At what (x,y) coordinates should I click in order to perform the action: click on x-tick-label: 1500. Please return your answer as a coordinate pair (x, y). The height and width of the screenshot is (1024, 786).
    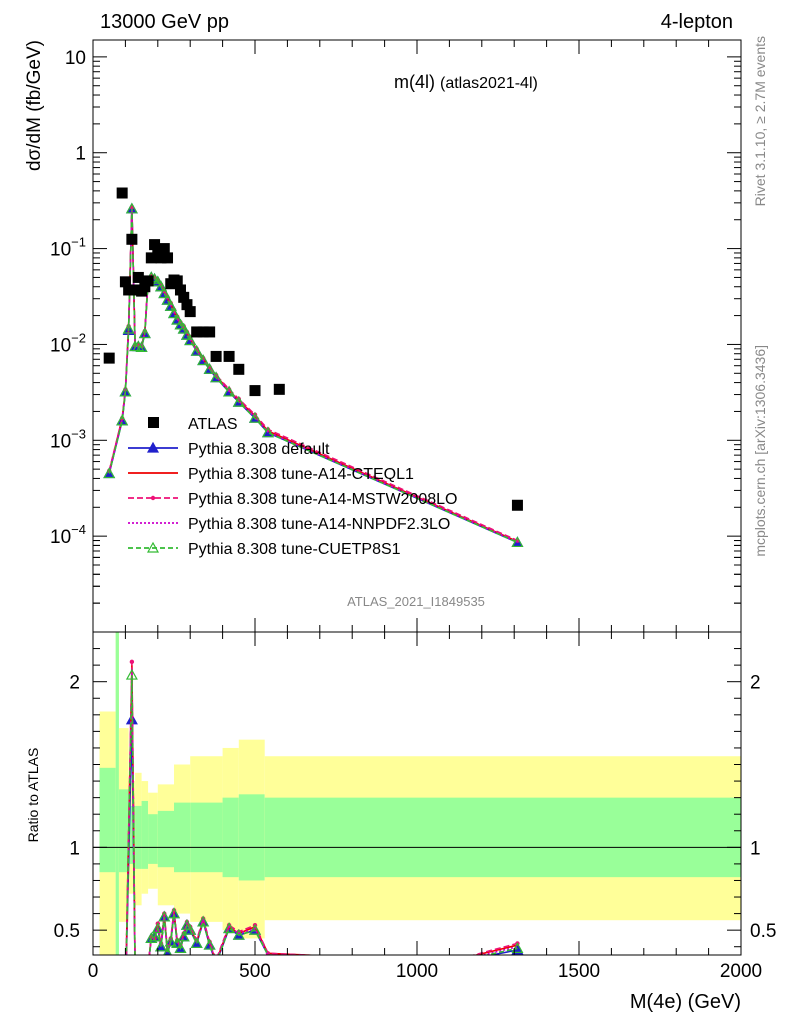
    Looking at the image, I should click on (579, 971).